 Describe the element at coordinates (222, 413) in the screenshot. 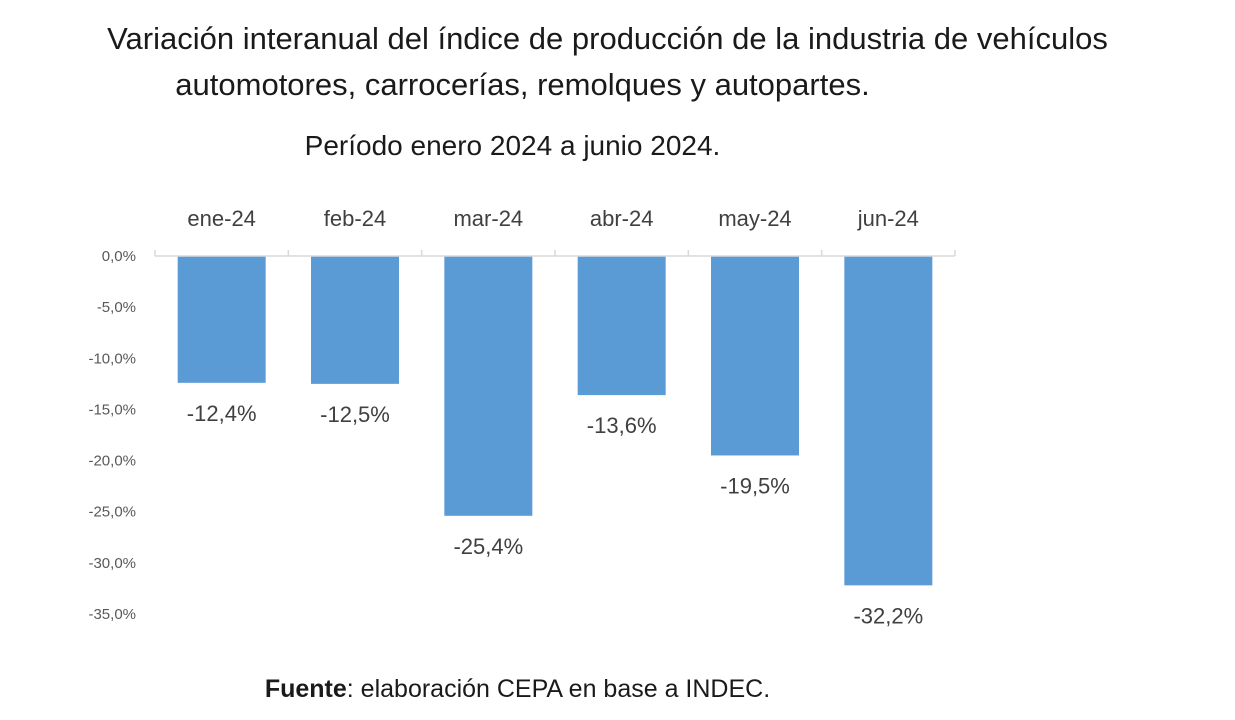

I see `data-label: -12,4%` at that location.